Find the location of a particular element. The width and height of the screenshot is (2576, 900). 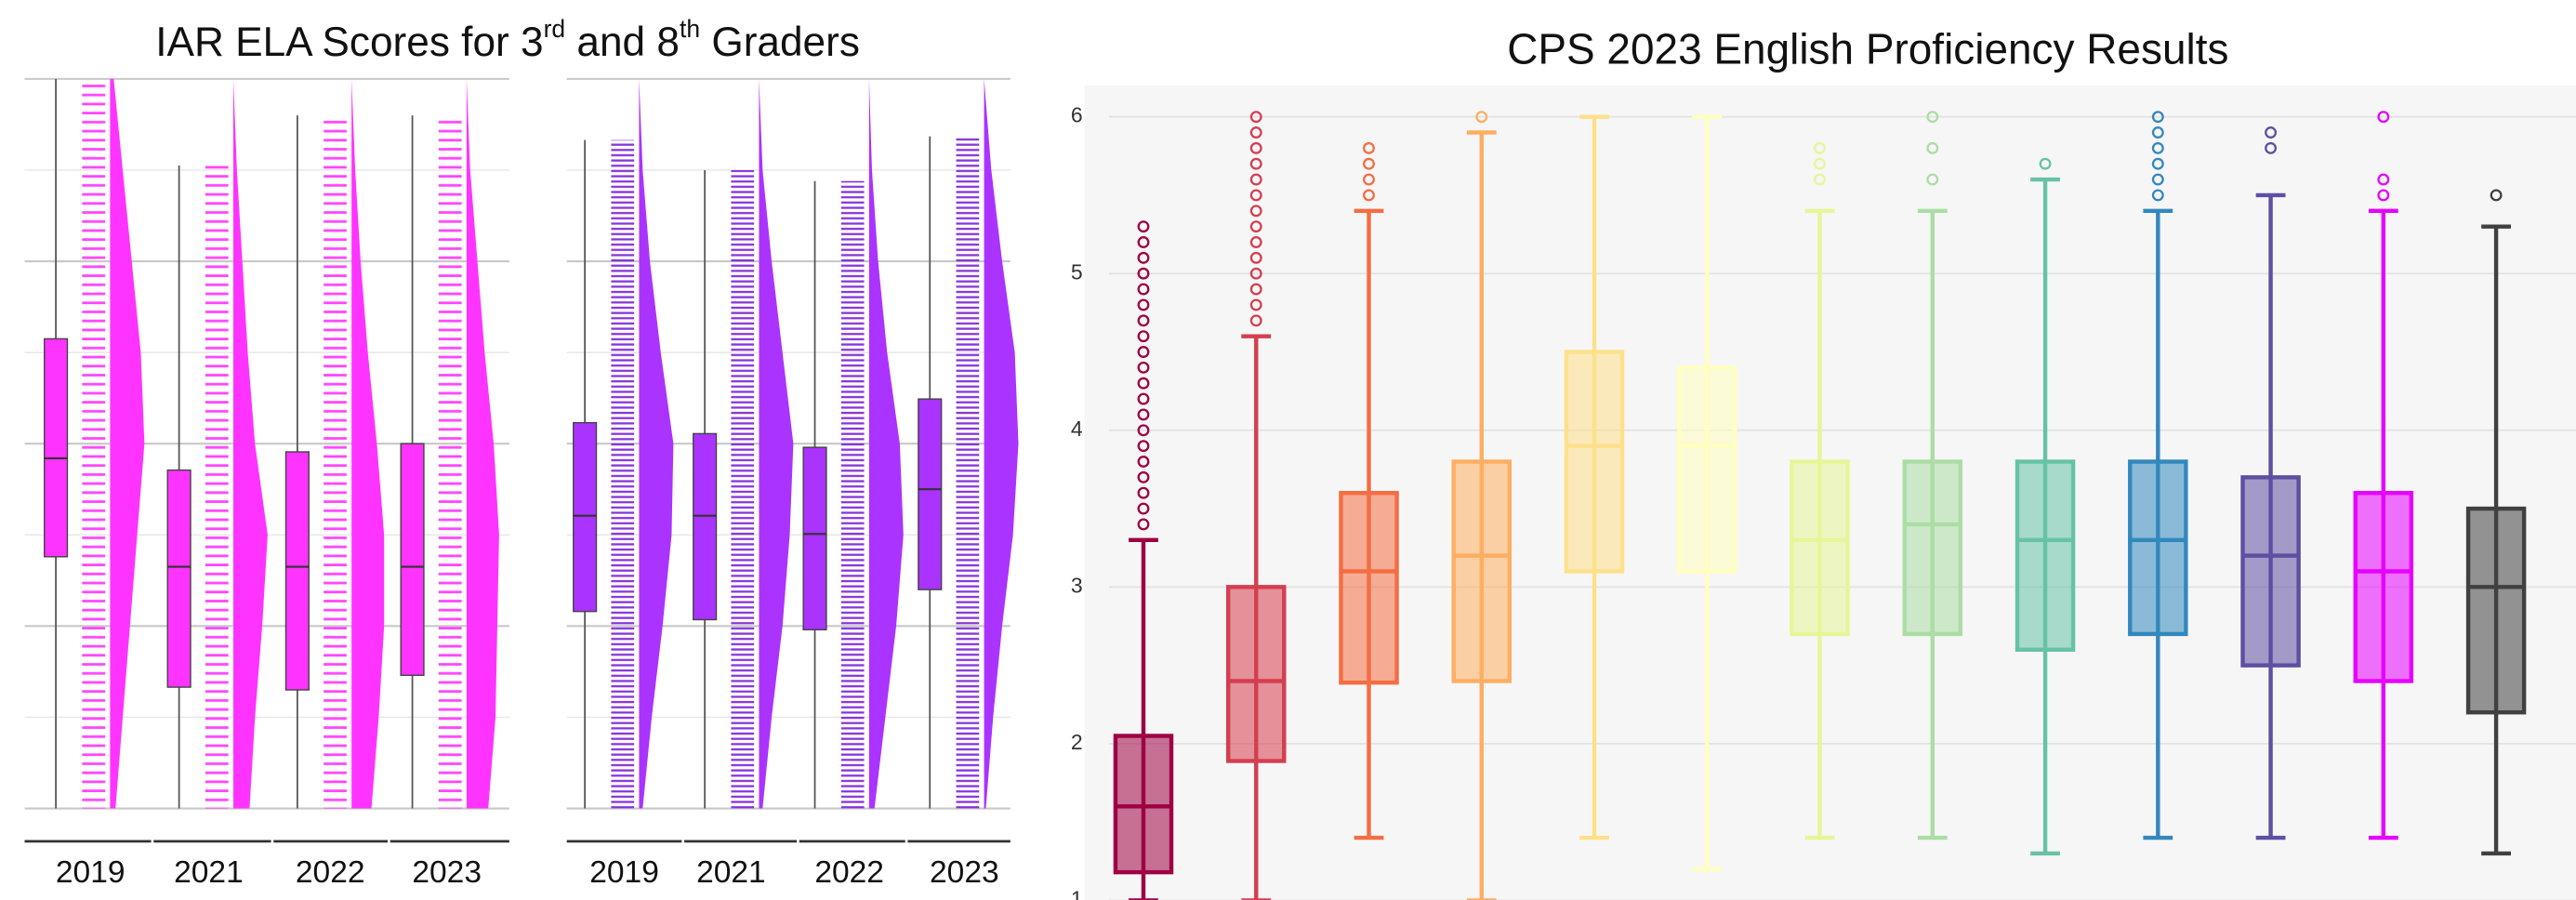

title-run: th is located at coordinates (690, 29).